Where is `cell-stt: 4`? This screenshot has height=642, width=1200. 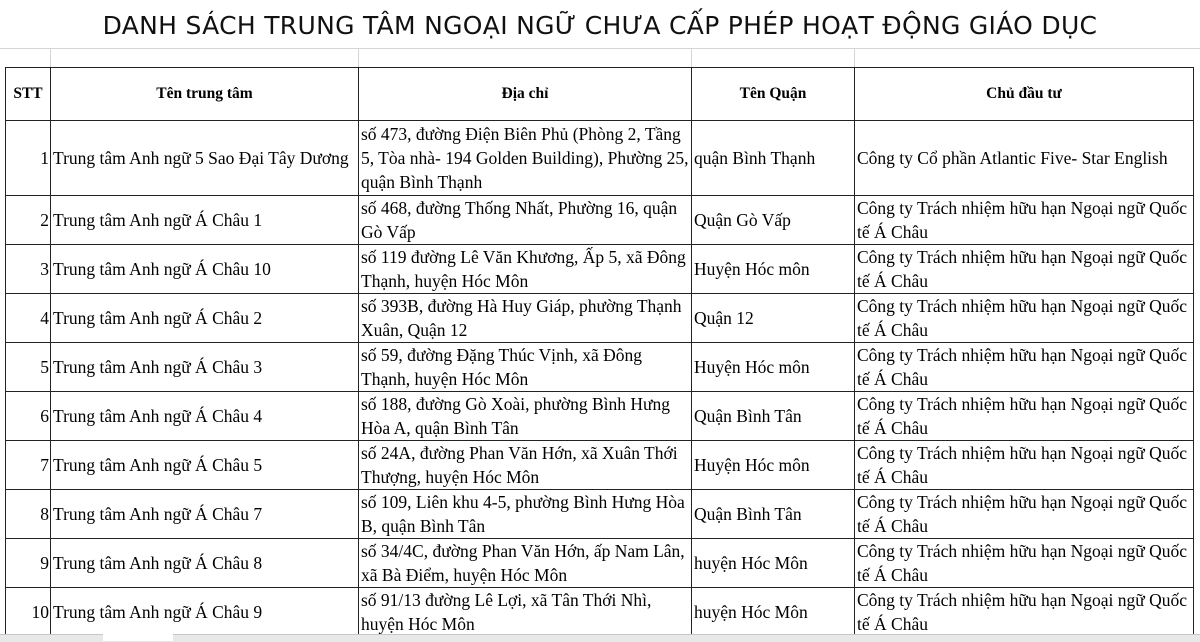
cell-stt: 4 is located at coordinates (28, 318).